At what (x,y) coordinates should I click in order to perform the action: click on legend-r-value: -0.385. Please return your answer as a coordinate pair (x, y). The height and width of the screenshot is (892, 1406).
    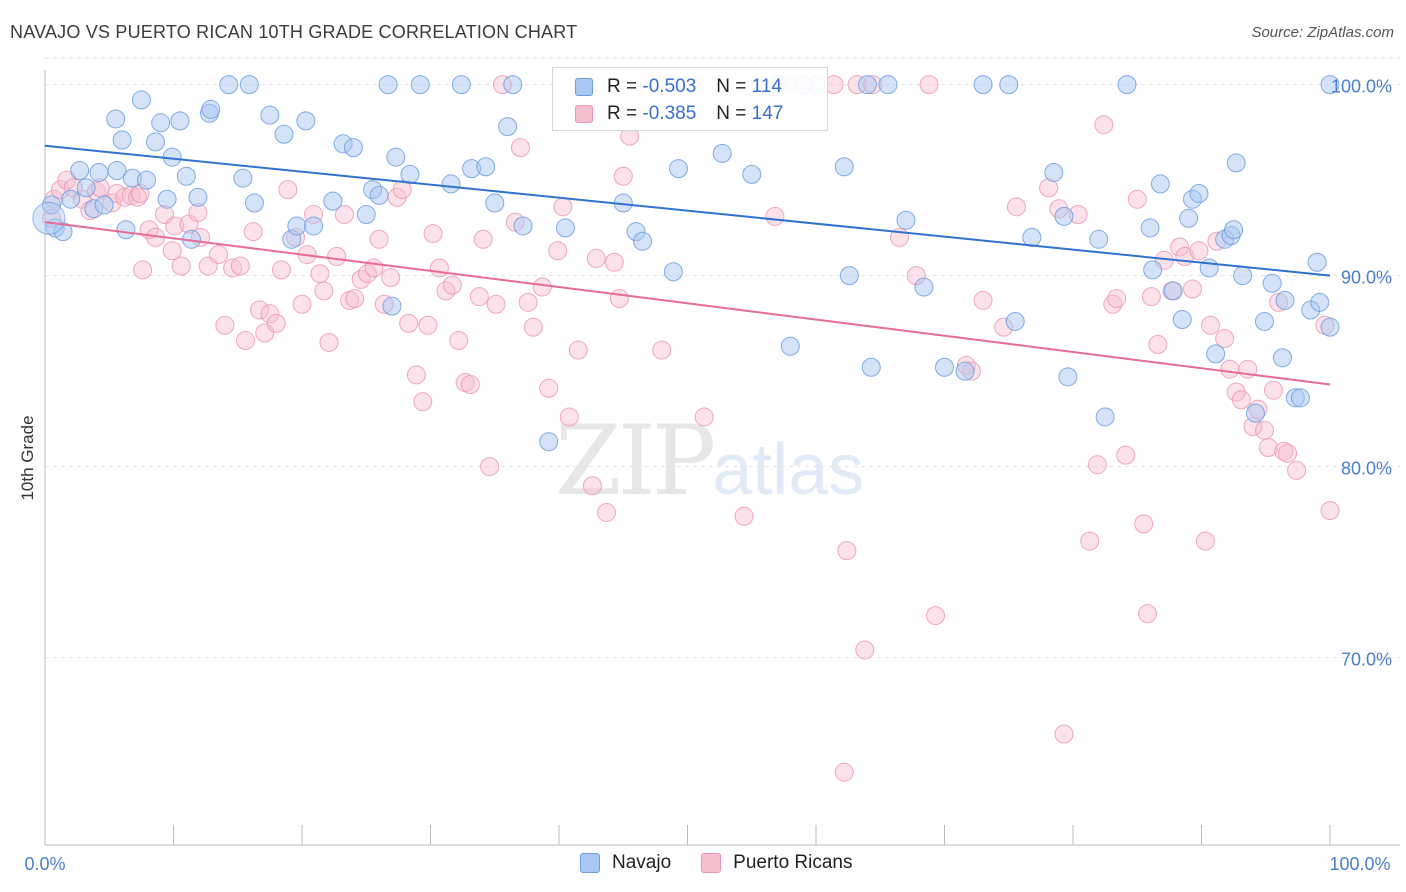
    Looking at the image, I should click on (669, 113).